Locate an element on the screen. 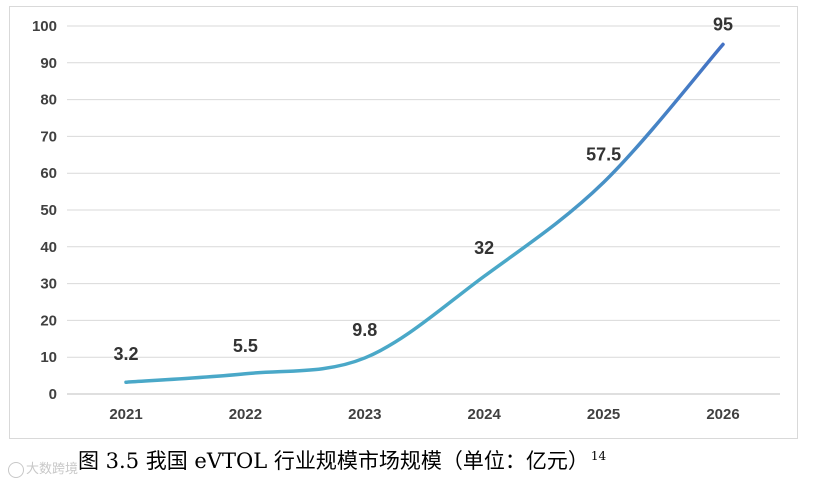  x-tick-label: 2021 is located at coordinates (125, 414).